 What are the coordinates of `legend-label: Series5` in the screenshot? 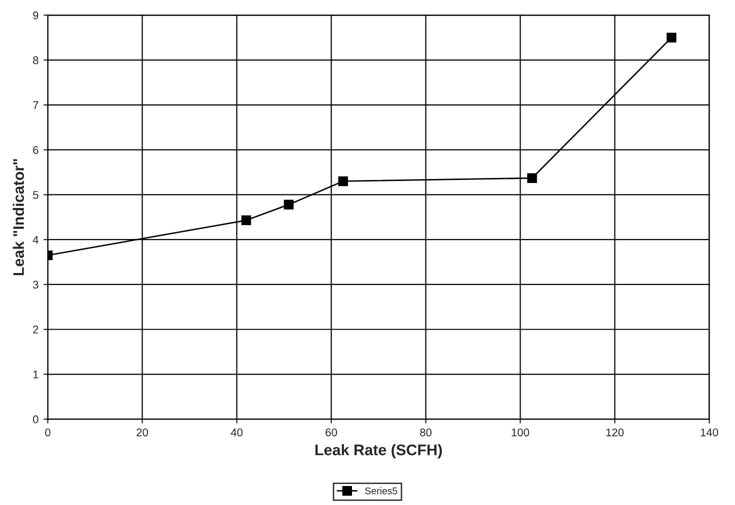 It's located at (381, 490).